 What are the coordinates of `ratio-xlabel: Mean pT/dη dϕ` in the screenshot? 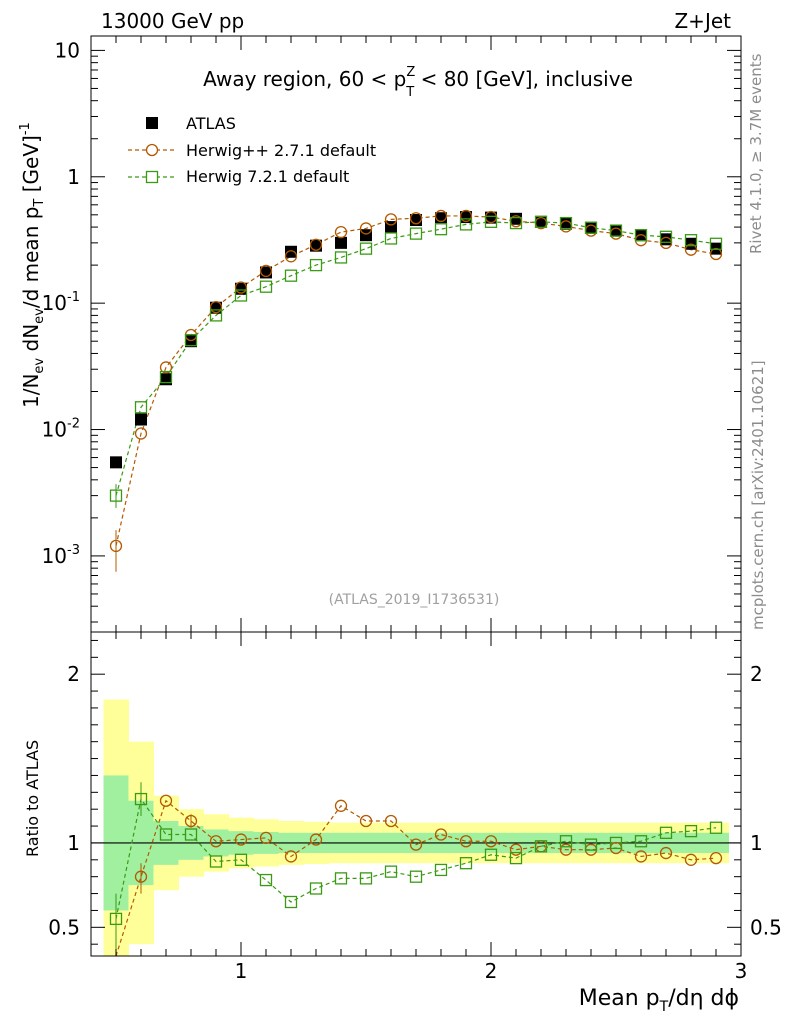 It's located at (659, 1000).